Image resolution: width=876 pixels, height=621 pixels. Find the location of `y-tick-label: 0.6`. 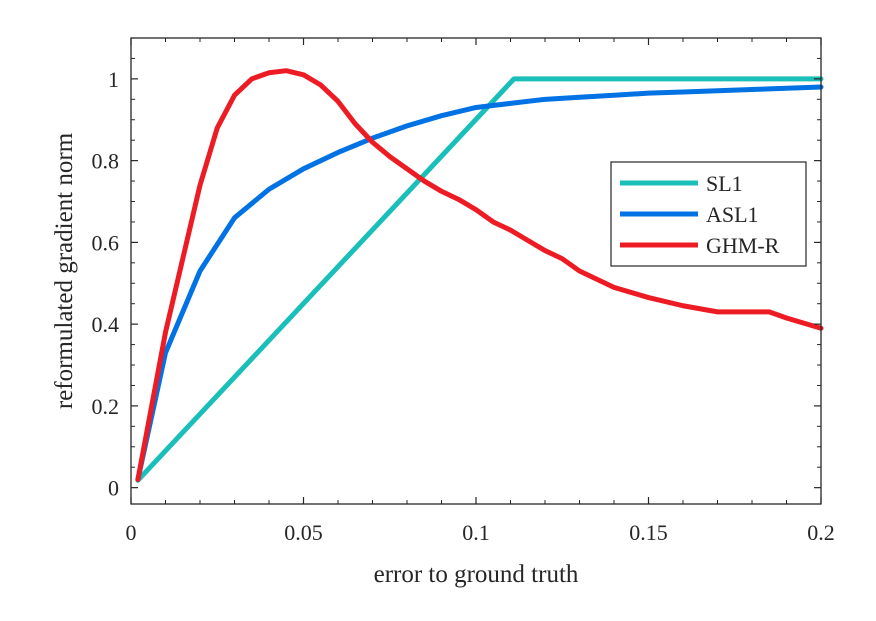

y-tick-label: 0.6 is located at coordinates (106, 242).